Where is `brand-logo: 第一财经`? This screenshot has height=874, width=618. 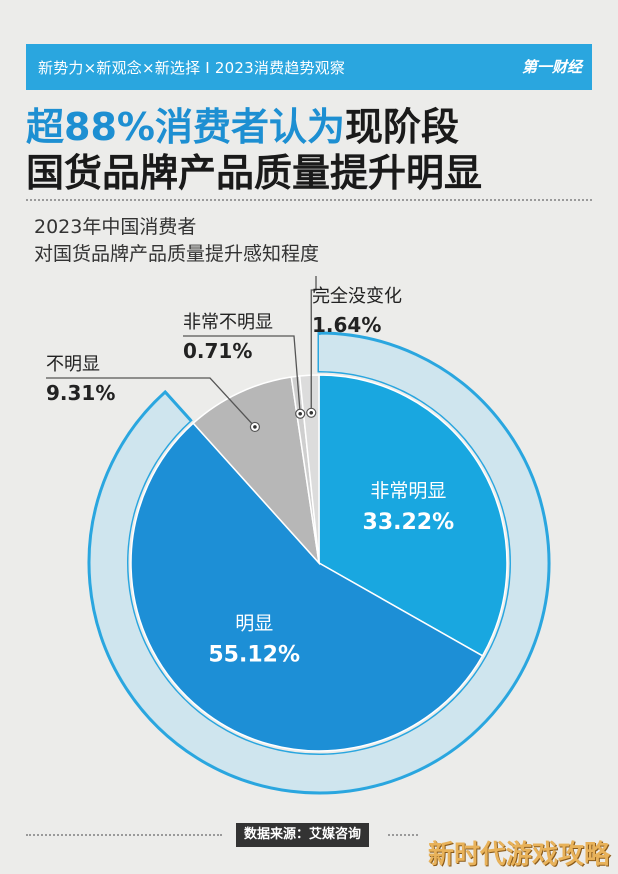
brand-logo: 第一财经 is located at coordinates (551, 67).